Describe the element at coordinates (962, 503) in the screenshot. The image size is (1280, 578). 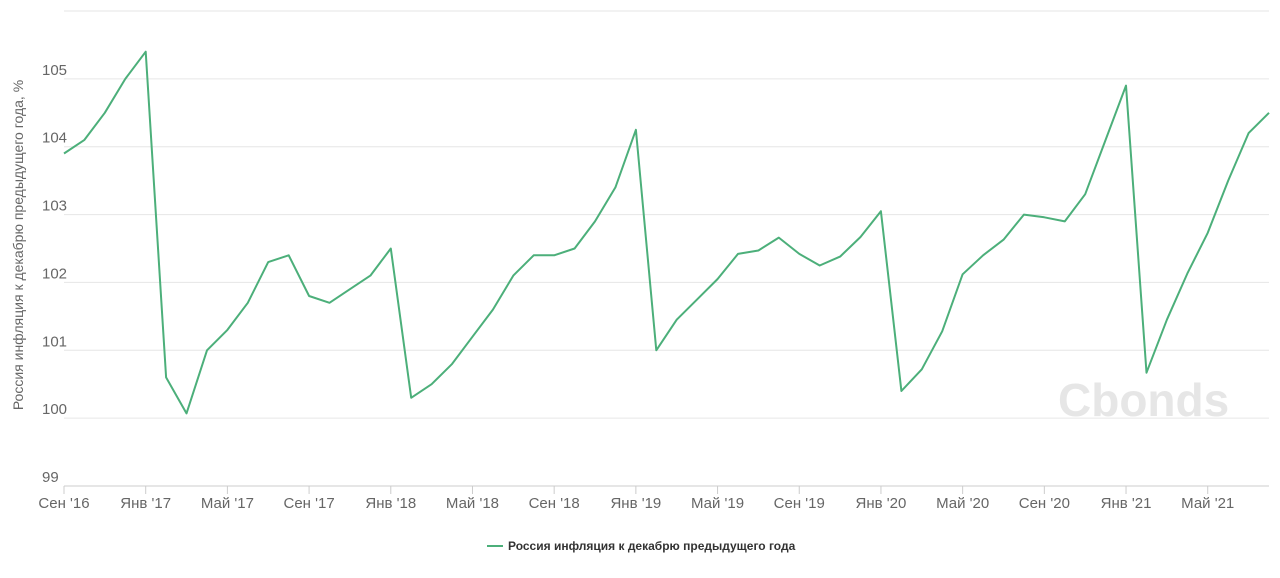
I see `x-tick-label: Май '20` at that location.